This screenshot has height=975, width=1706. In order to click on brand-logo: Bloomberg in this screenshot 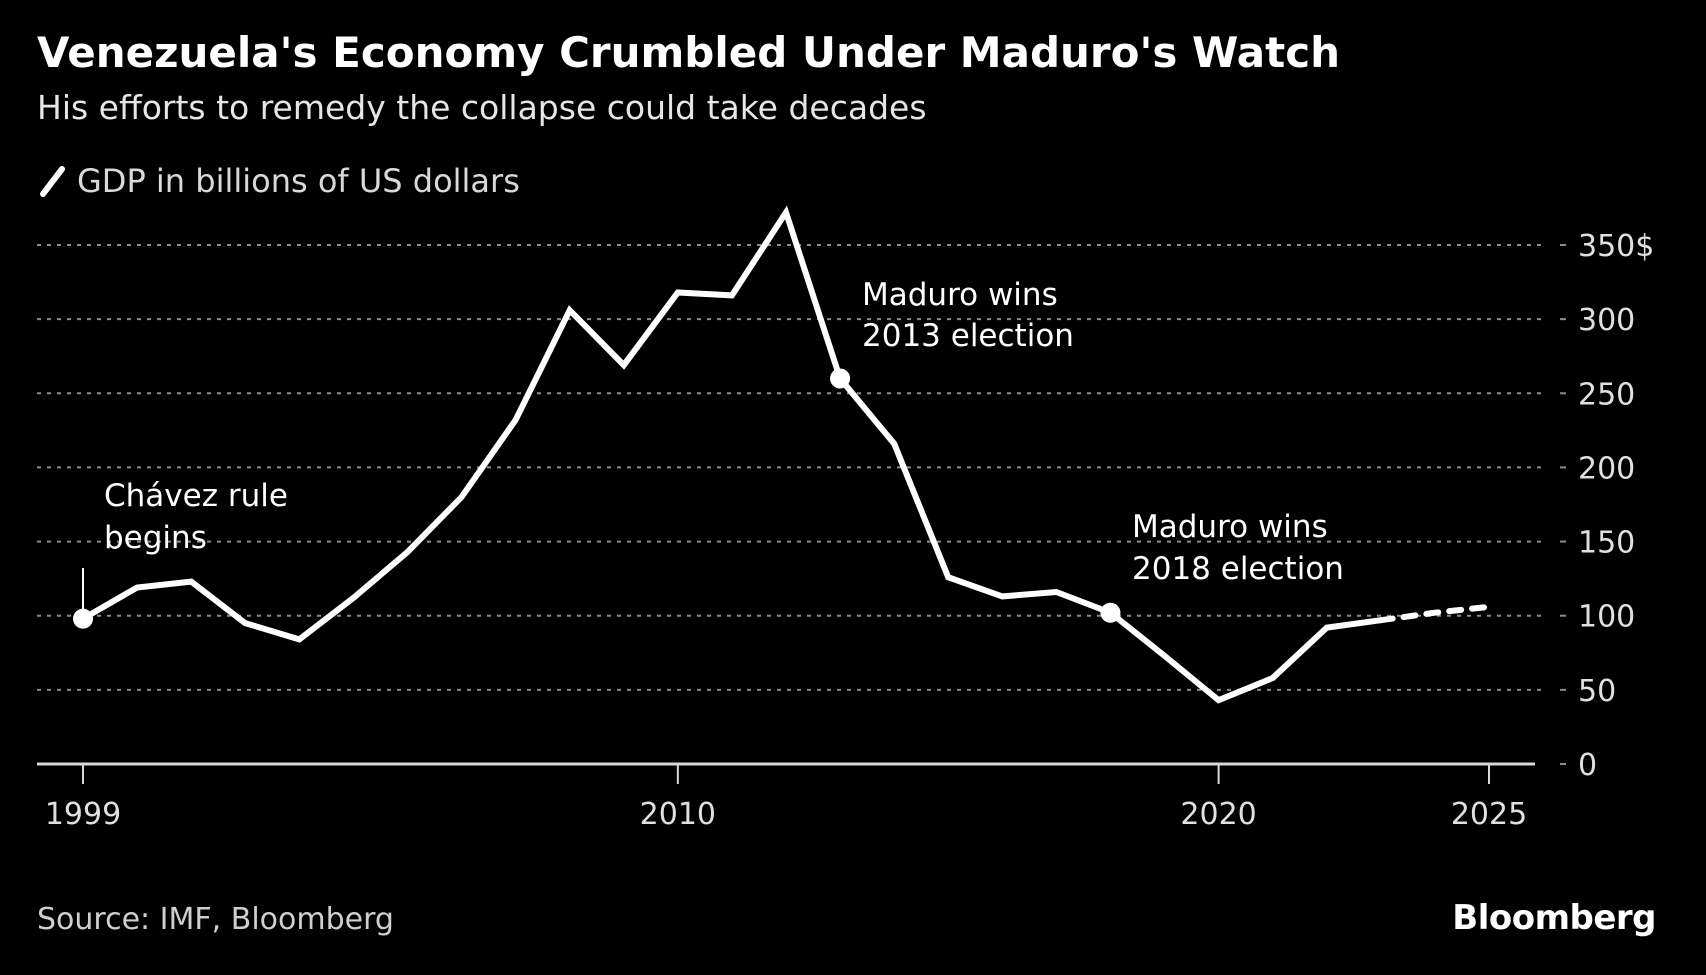, I will do `click(1554, 918)`.